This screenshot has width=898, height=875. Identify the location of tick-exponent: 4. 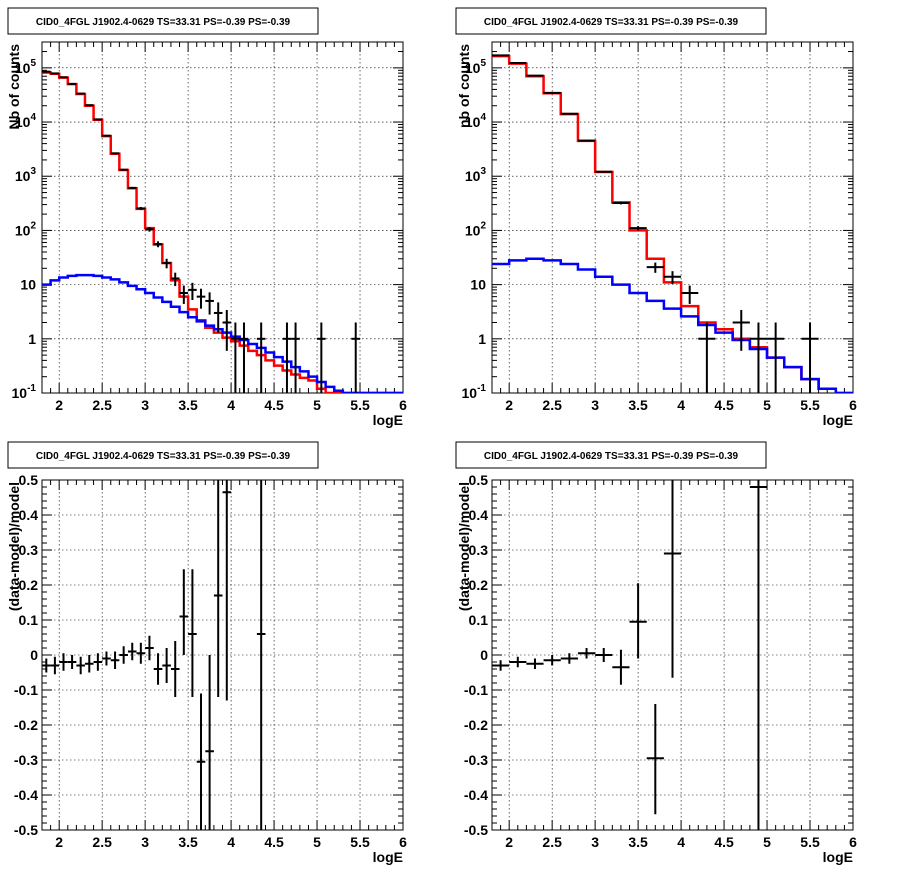
(483, 117).